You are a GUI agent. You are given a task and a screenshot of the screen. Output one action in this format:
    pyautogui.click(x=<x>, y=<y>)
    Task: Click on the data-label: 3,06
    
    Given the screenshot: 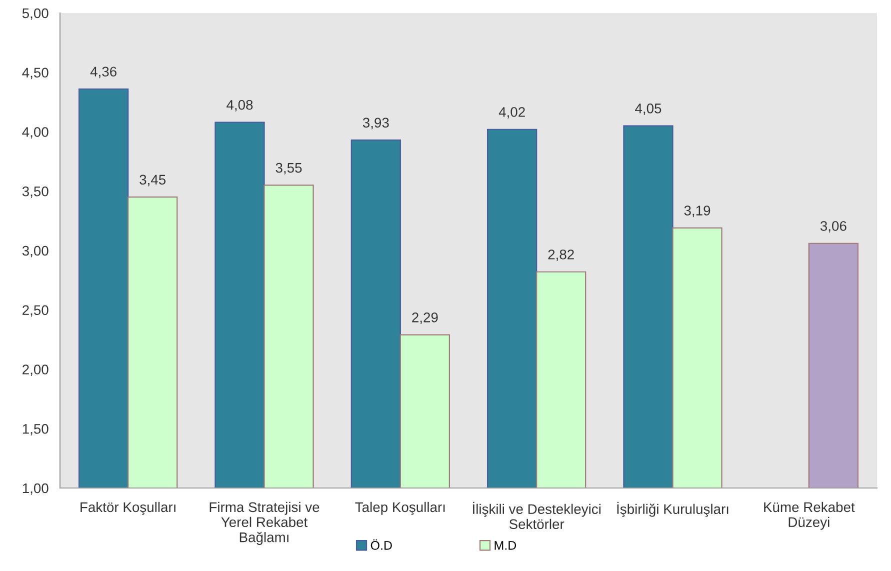 What is the action you would take?
    pyautogui.click(x=833, y=227)
    